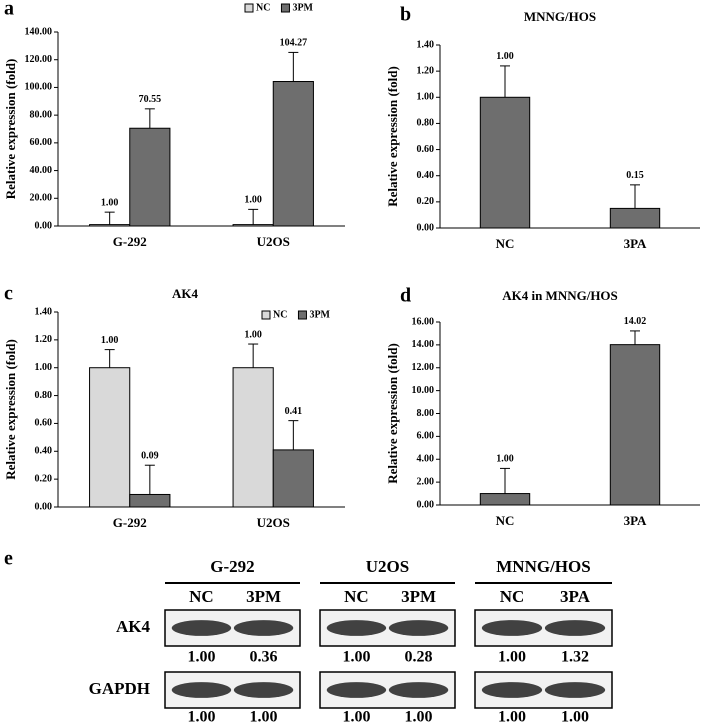 This screenshot has height=726, width=709. What do you see at coordinates (8, 294) in the screenshot?
I see `panel-label: c` at bounding box center [8, 294].